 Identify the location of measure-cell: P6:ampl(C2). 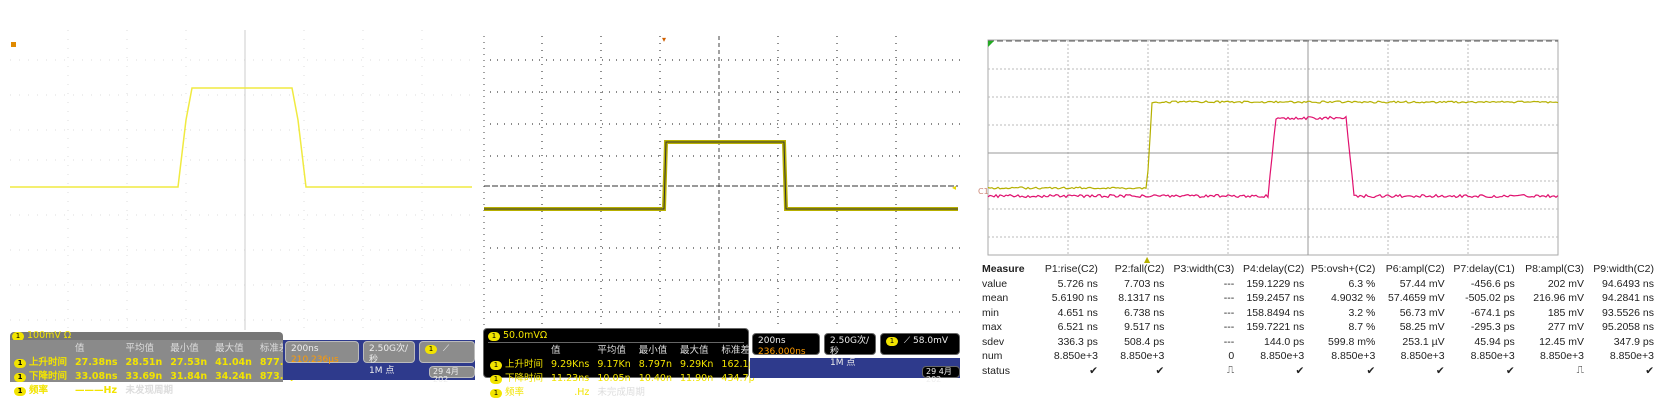
(1415, 269).